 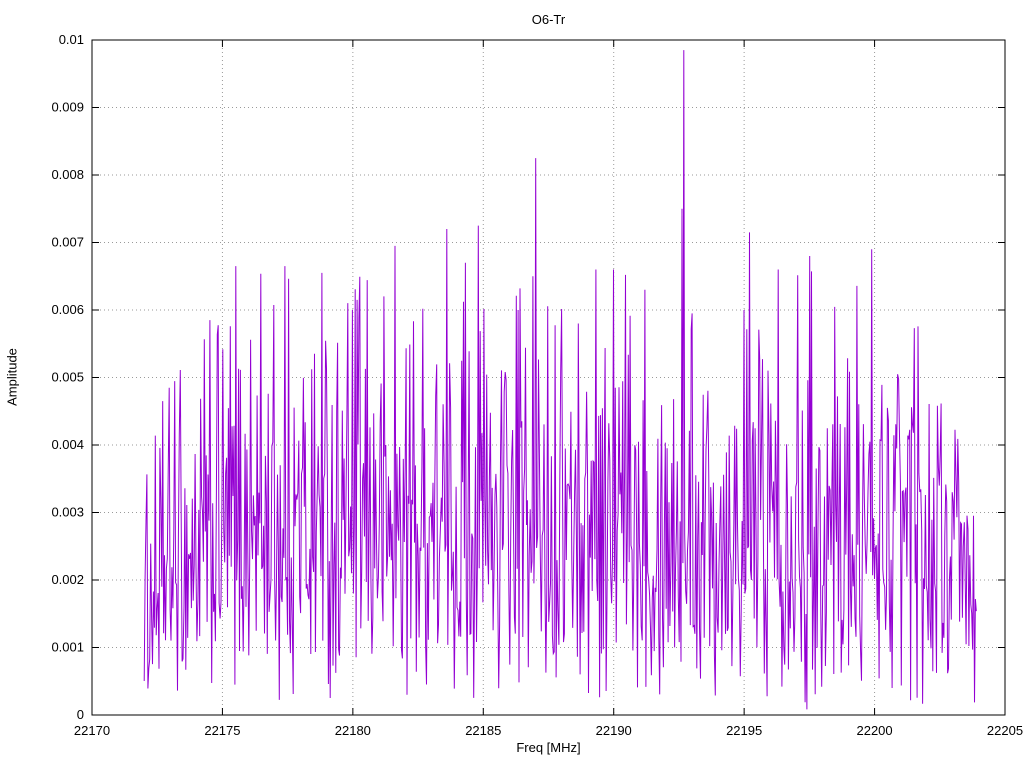 What do you see at coordinates (1005, 730) in the screenshot?
I see `x-tick-label: 22205` at bounding box center [1005, 730].